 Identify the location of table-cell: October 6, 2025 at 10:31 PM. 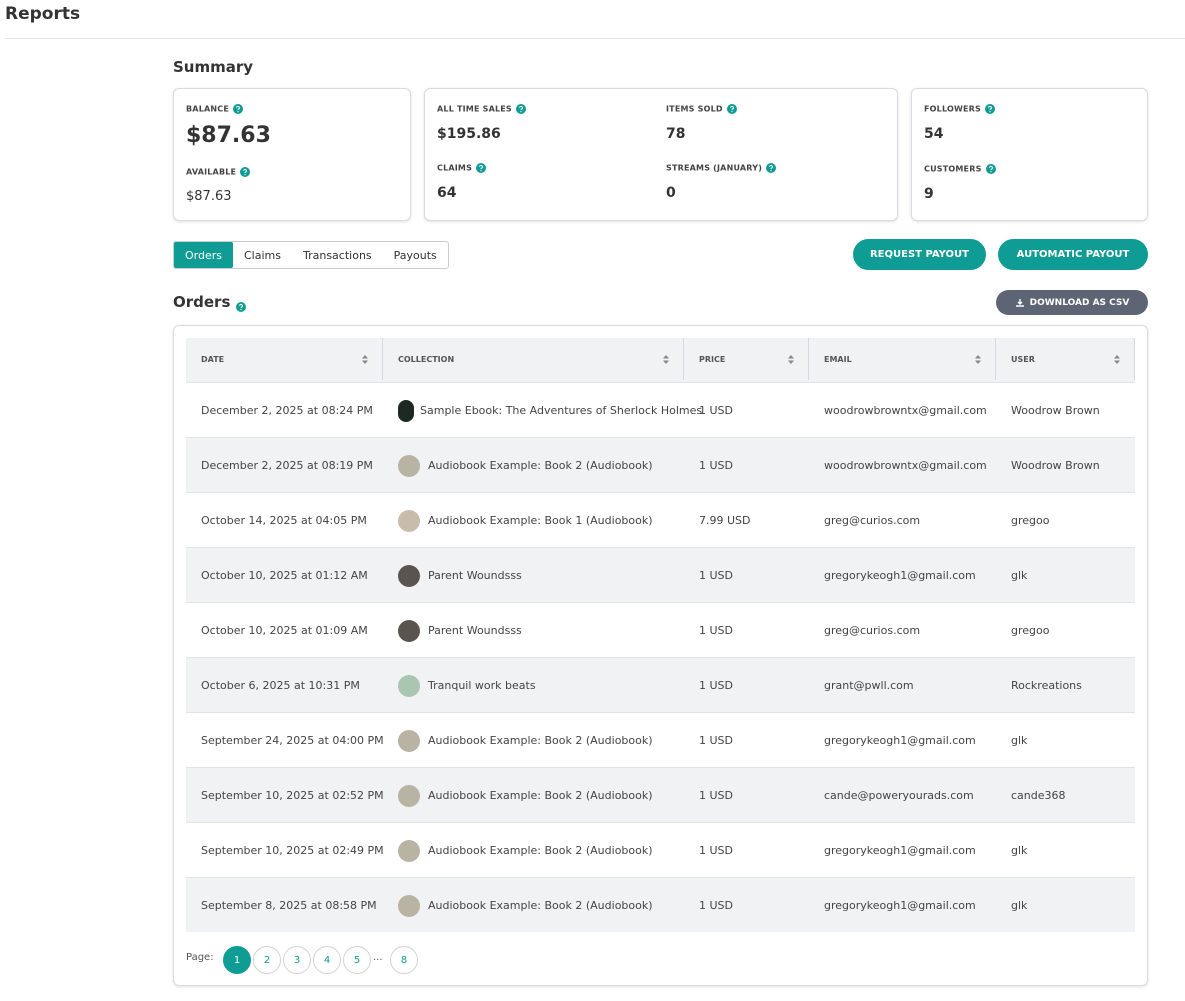
(280, 685).